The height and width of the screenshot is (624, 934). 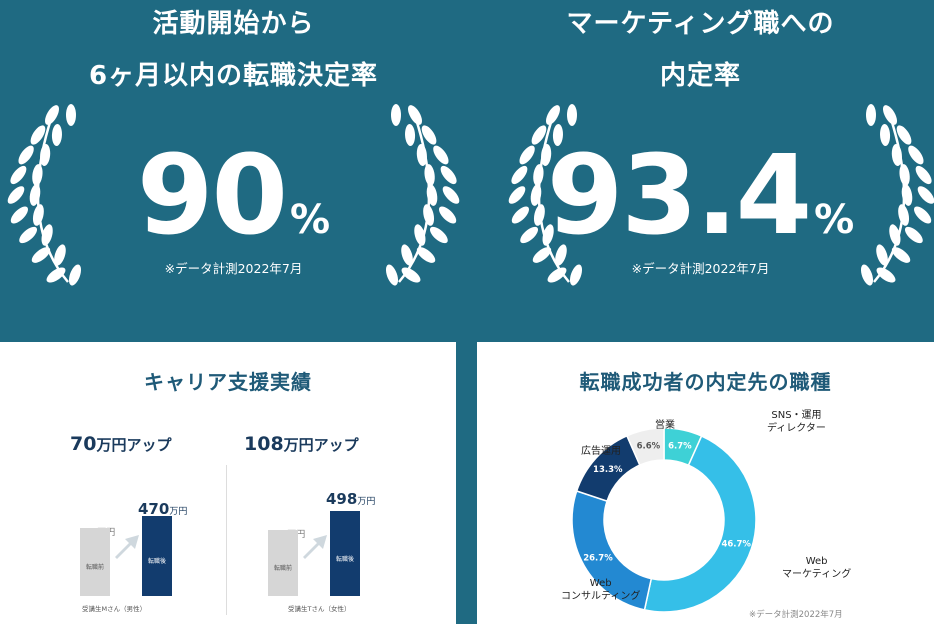 What do you see at coordinates (264, 444) in the screenshot?
I see `case2-headline-number: 108` at bounding box center [264, 444].